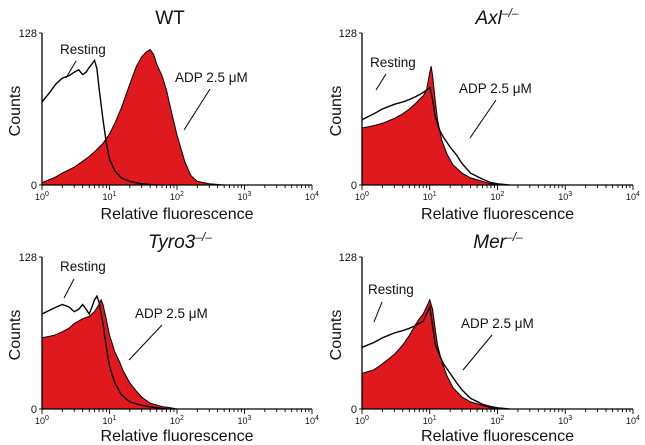  I want to click on panel-title: Mer–/–, so click(498, 241).